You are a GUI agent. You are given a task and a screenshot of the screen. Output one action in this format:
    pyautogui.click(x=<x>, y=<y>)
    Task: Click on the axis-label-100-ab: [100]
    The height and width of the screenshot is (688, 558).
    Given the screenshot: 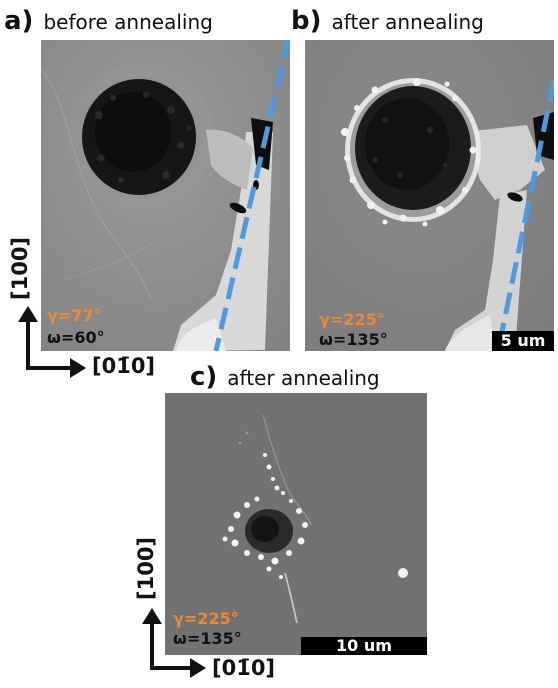 What is the action you would take?
    pyautogui.click(x=20, y=268)
    